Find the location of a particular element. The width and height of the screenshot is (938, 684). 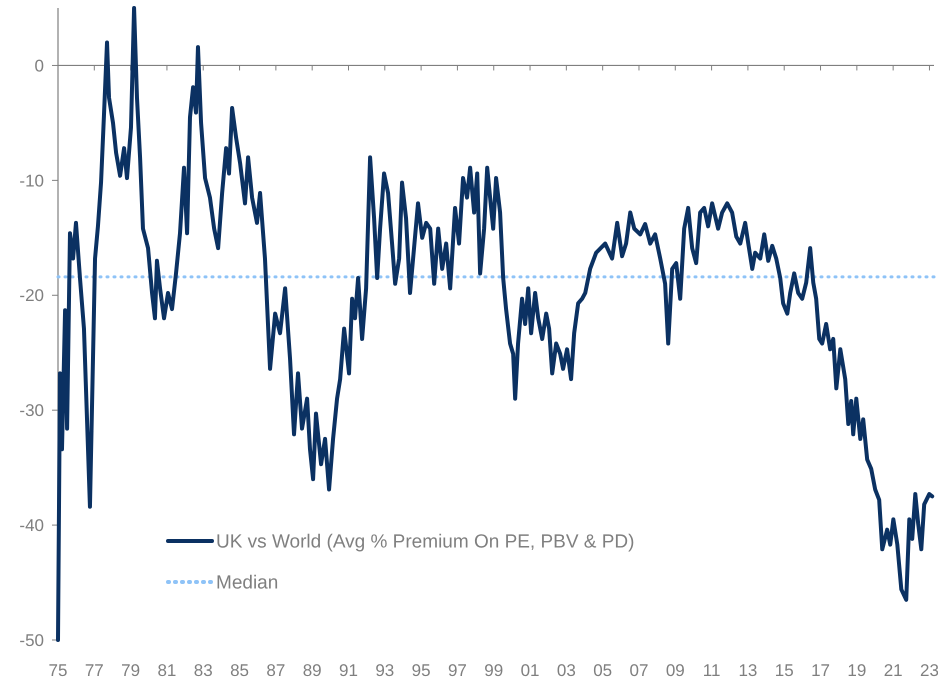

x-tick-label: 95 is located at coordinates (421, 670).